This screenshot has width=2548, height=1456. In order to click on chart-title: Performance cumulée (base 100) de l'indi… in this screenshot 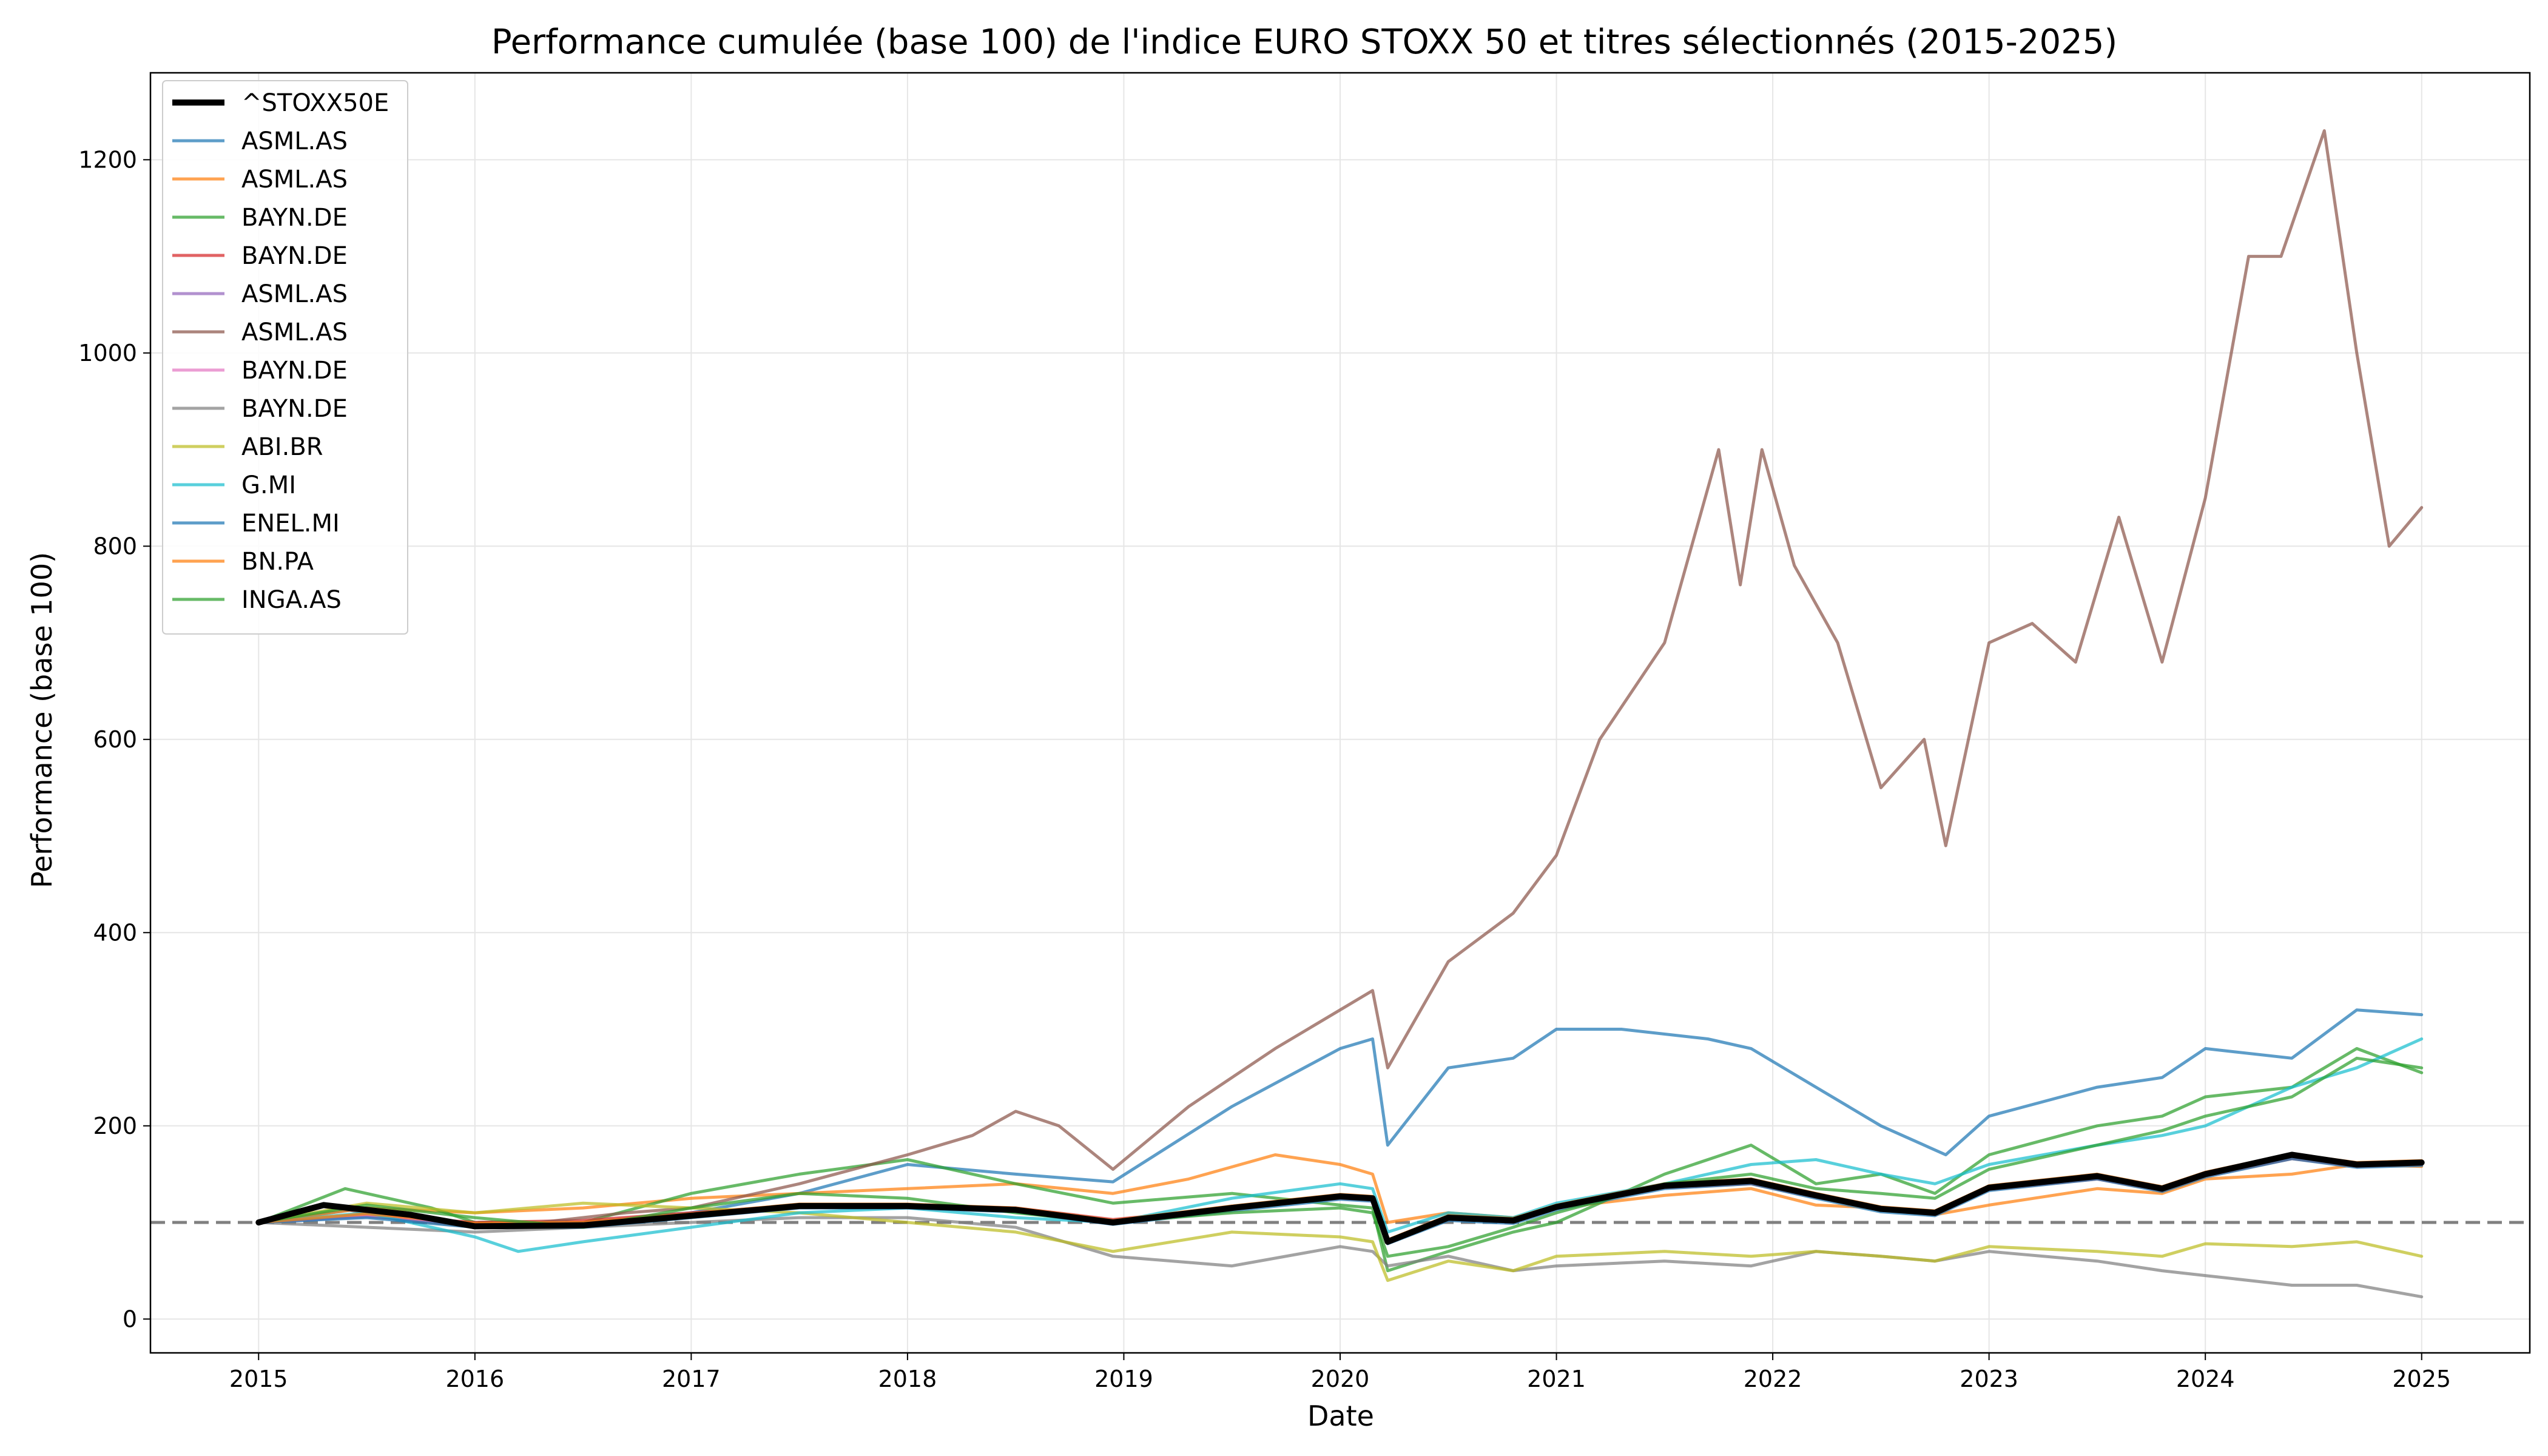, I will do `click(1304, 42)`.